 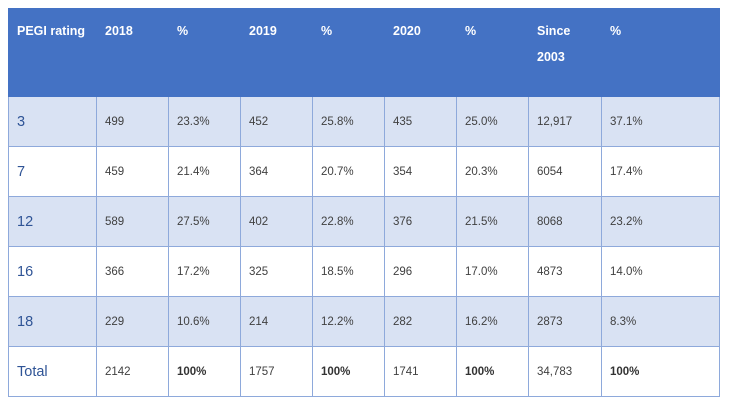 What do you see at coordinates (348, 221) in the screenshot?
I see `table-cell: 22.8%` at bounding box center [348, 221].